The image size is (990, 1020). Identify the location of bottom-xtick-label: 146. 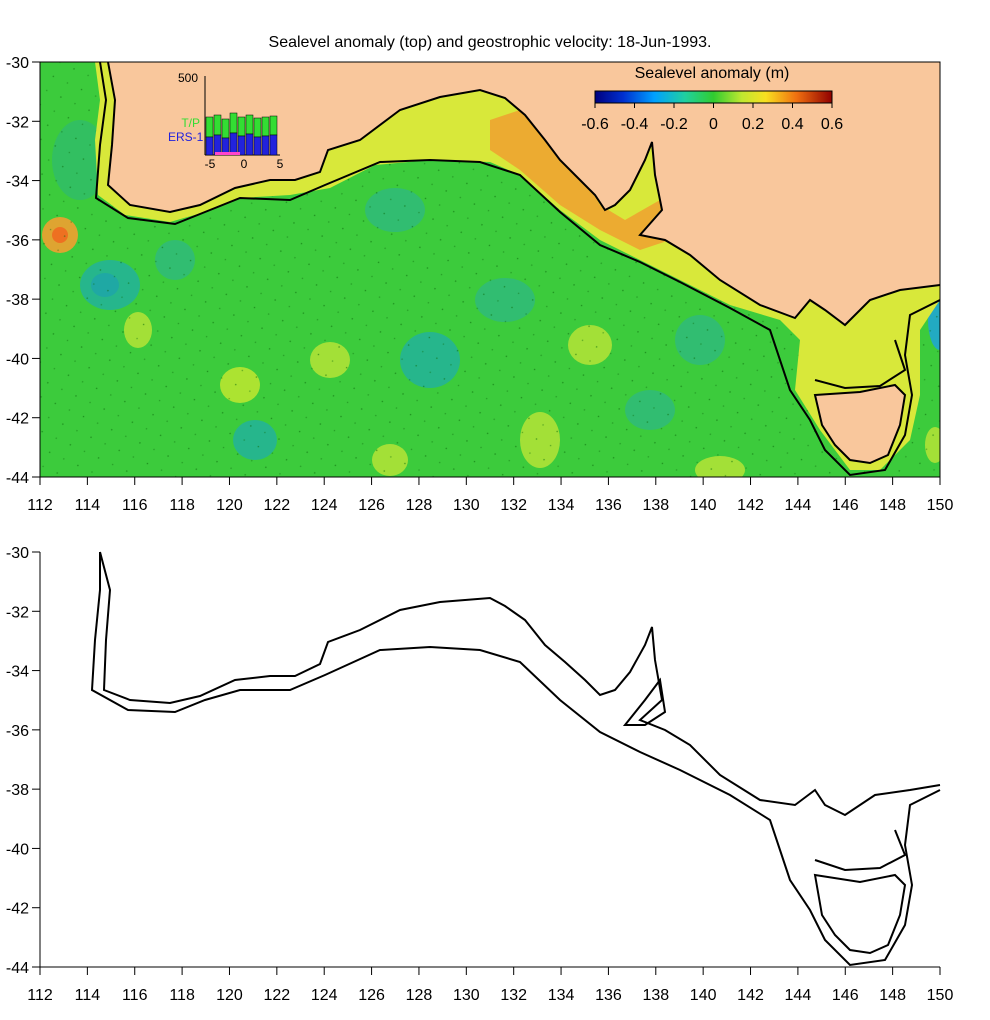
(845, 995).